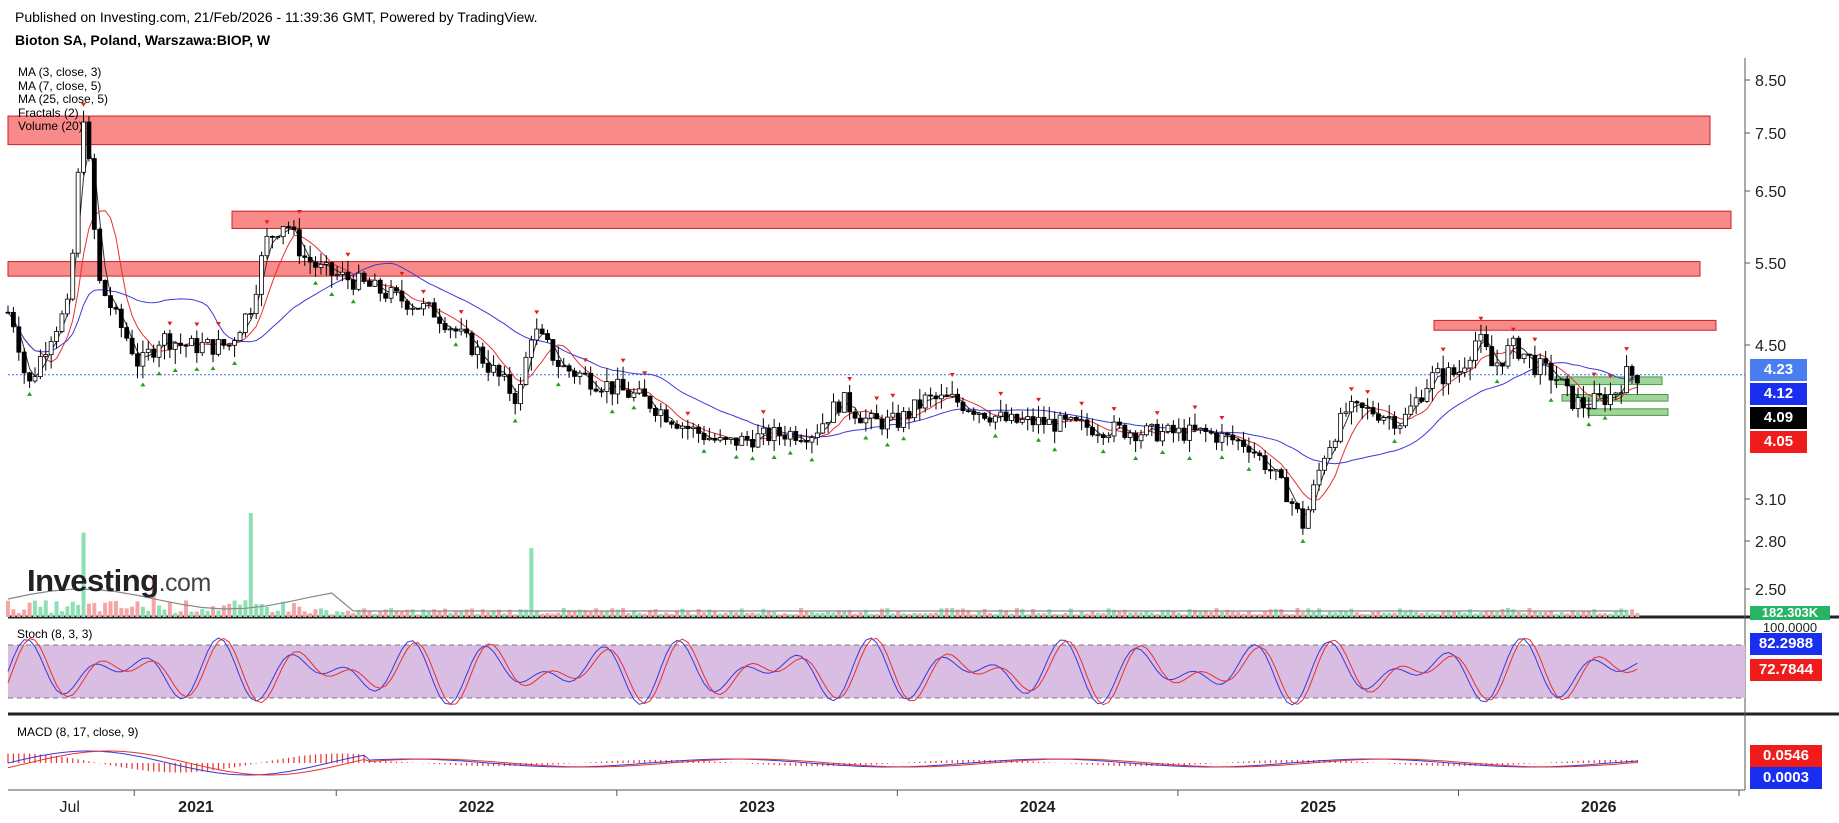  Describe the element at coordinates (48, 112) in the screenshot. I see `indicator-fractals: Fractals (2)` at that location.